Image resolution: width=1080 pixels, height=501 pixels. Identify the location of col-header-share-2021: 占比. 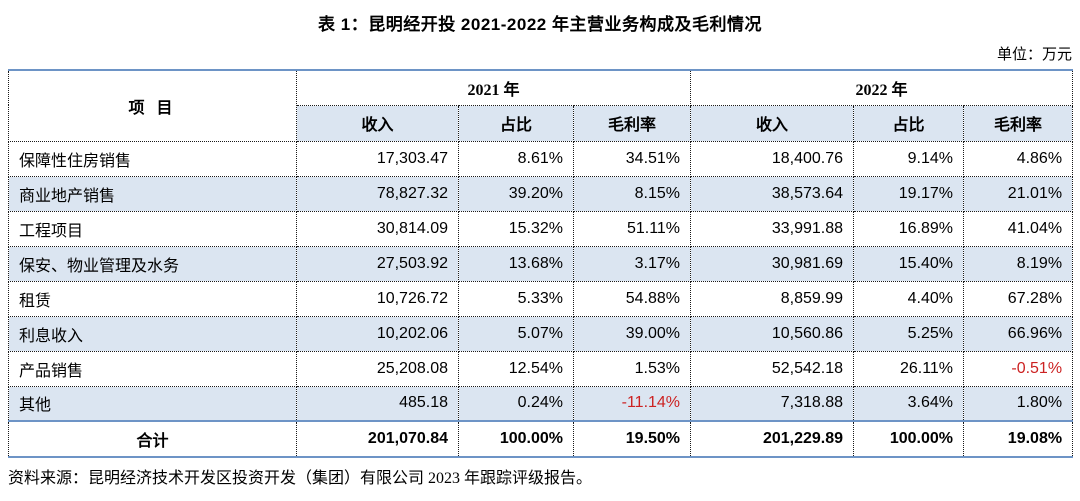
(516, 123).